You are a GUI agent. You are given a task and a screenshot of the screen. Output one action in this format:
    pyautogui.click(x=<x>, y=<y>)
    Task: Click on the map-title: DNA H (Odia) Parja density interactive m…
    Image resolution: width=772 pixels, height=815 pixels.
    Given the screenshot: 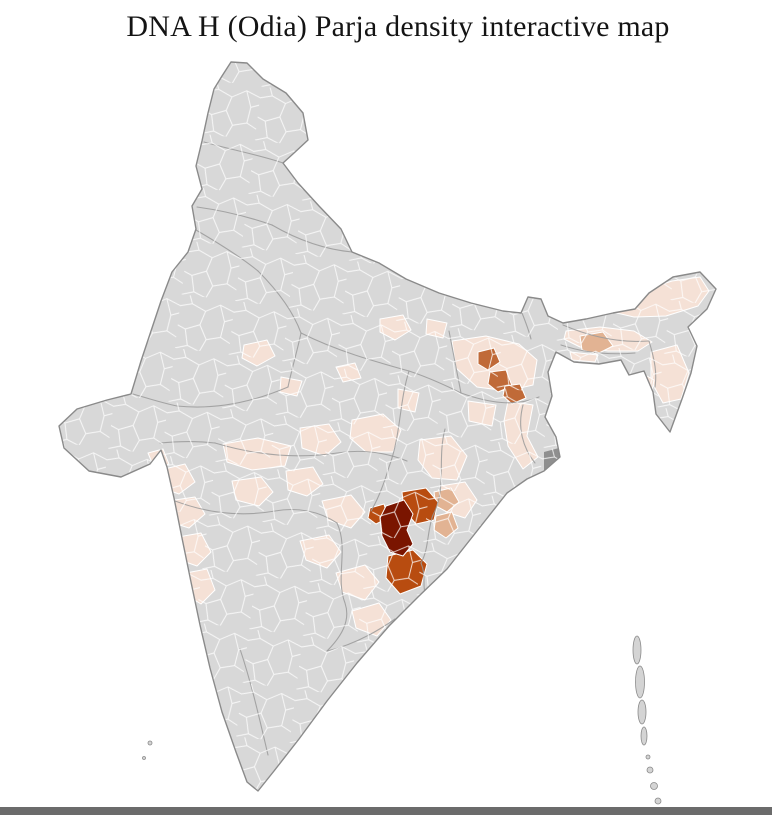 What is the action you would take?
    pyautogui.click(x=398, y=26)
    